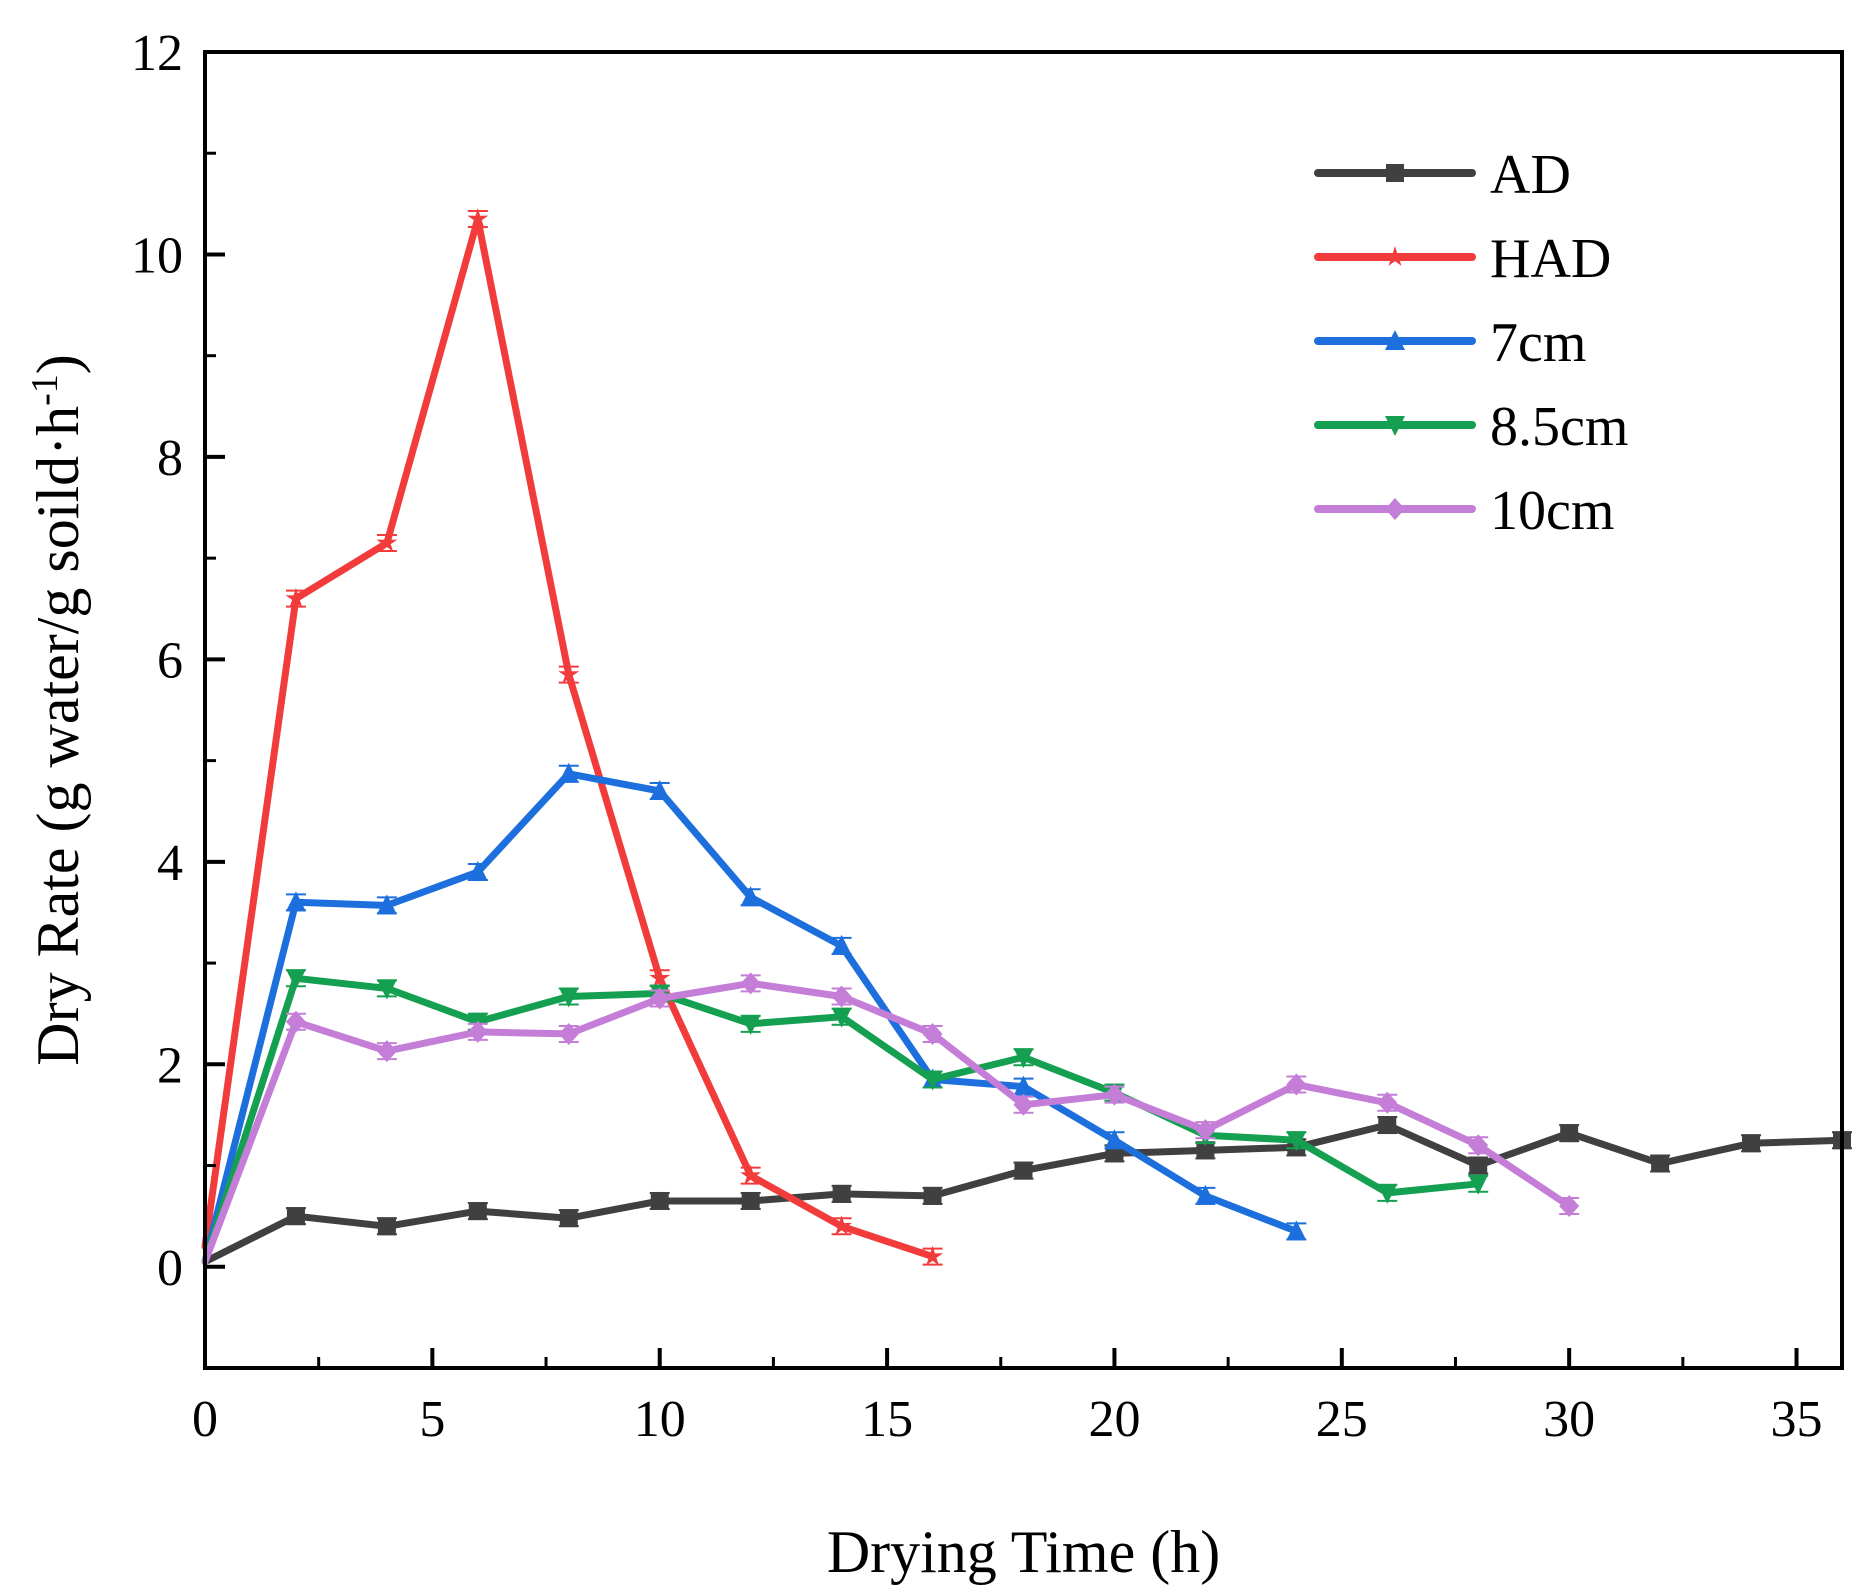 This screenshot has width=1852, height=1594. Describe the element at coordinates (1569, 1419) in the screenshot. I see `x-tick-label: 30` at that location.